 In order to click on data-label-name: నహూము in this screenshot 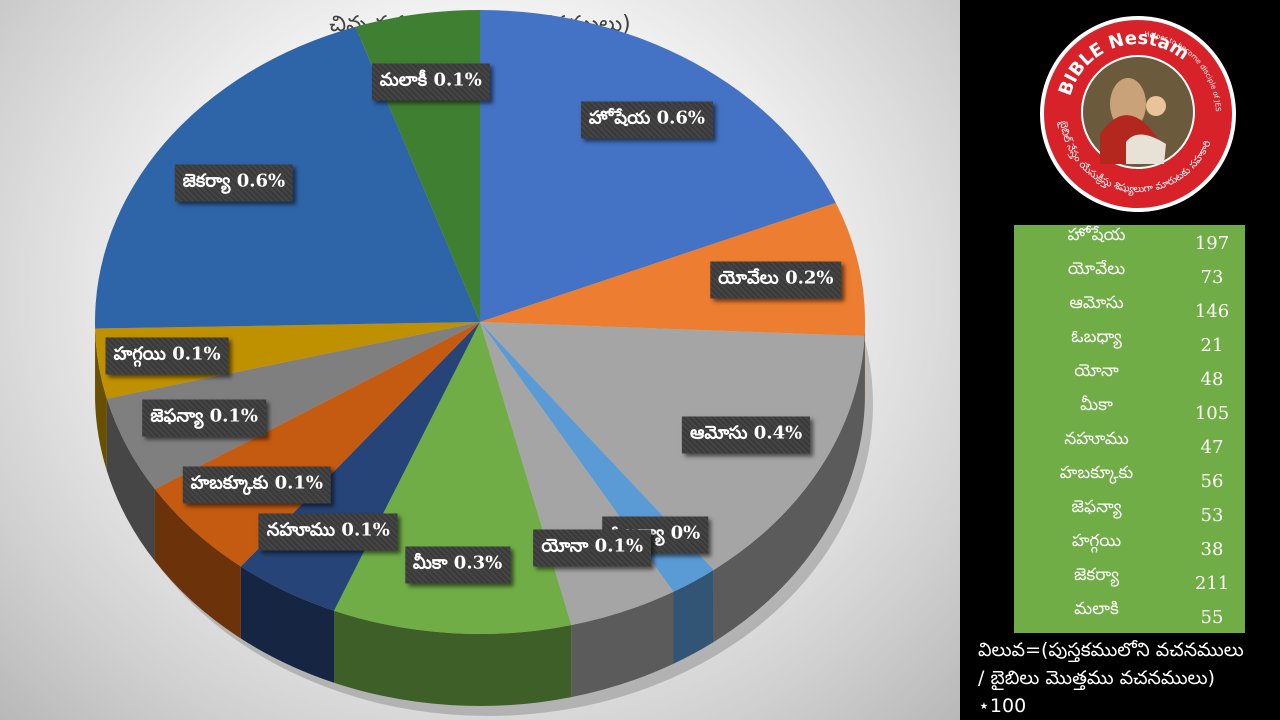, I will do `click(301, 530)`.